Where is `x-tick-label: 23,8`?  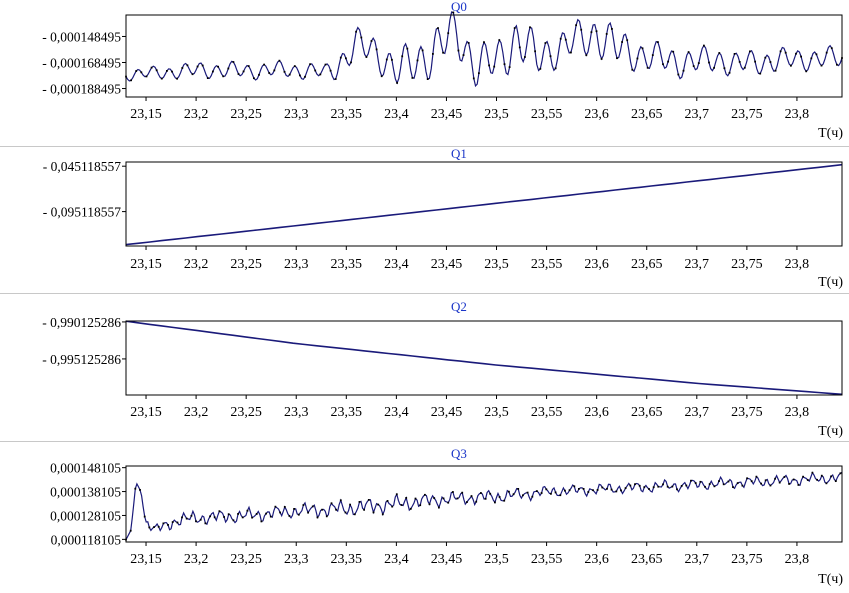 x-tick-label: 23,8 is located at coordinates (797, 559).